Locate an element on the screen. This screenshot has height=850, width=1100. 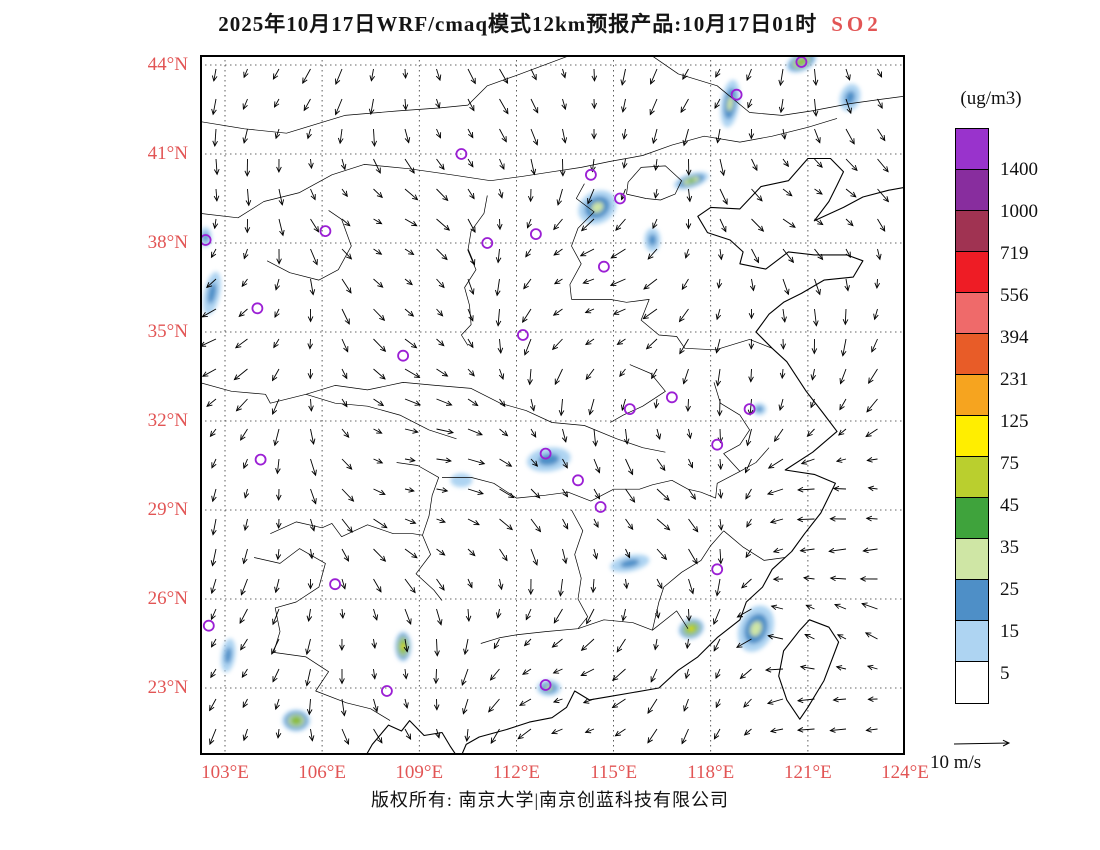
lat-tick-label: 44°N is located at coordinates (167, 64).